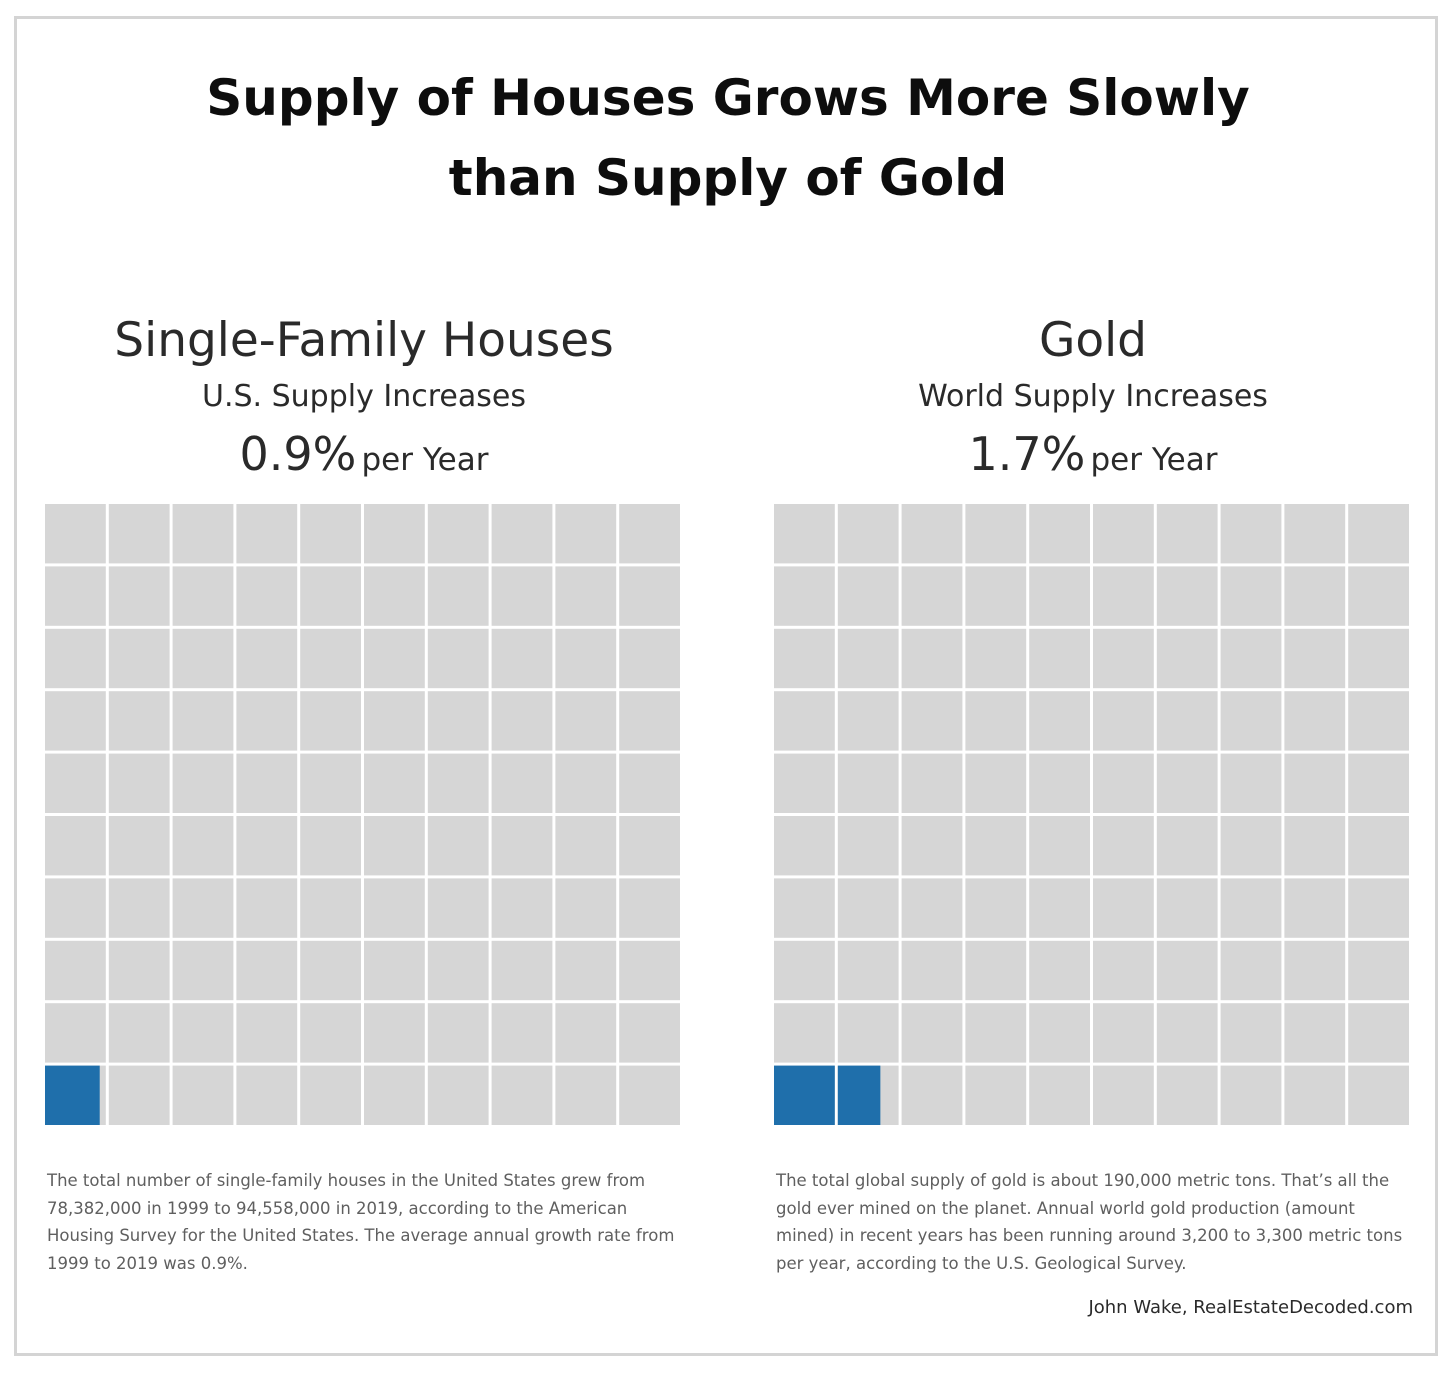  Describe the element at coordinates (364, 340) in the screenshot. I see `houses-panel-name: Single-Family Houses` at that location.